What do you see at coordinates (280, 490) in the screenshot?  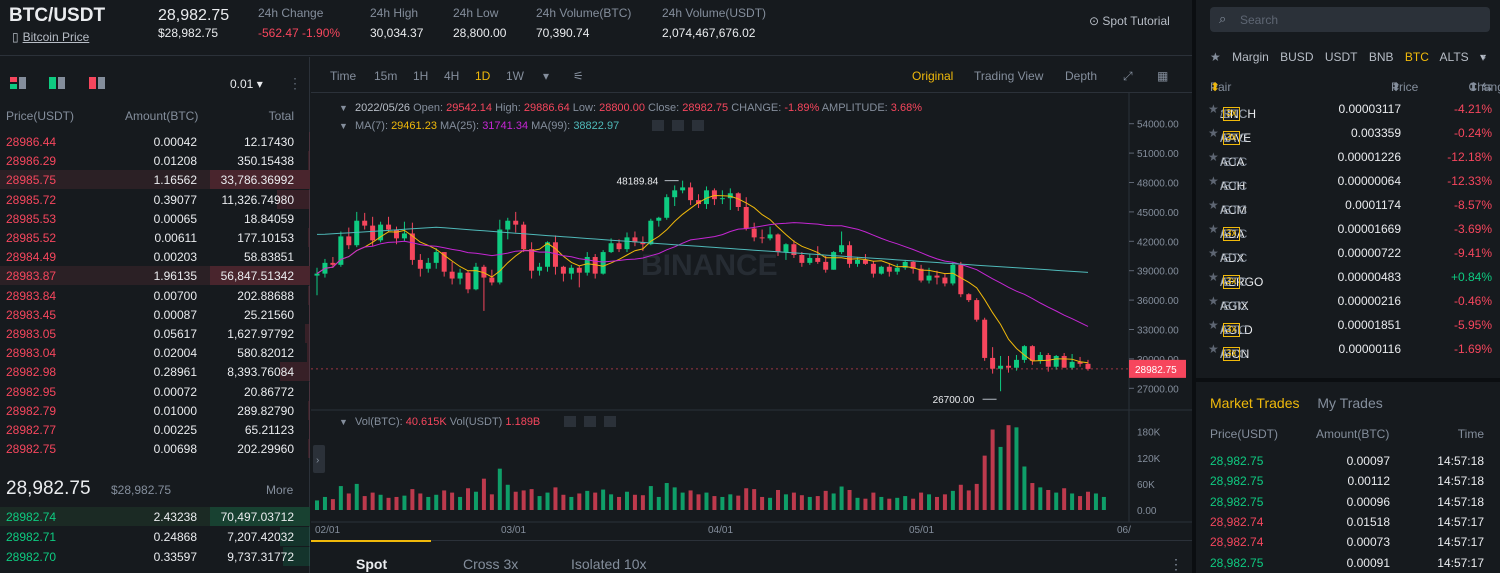 I see `more-link: More` at bounding box center [280, 490].